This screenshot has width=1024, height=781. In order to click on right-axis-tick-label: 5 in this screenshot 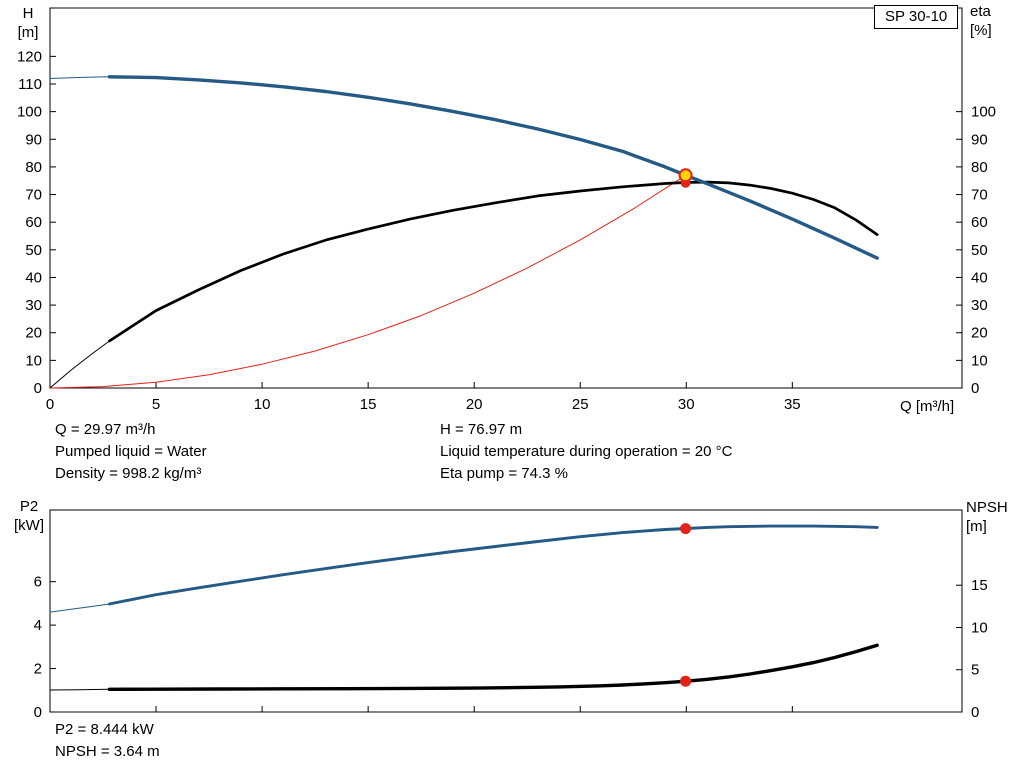, I will do `click(975, 670)`.